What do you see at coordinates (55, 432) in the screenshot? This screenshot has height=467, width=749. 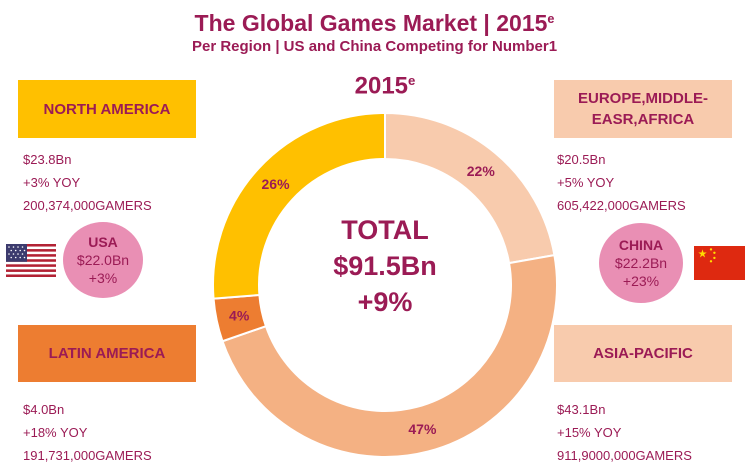 I see `growth: +18% YOY` at bounding box center [55, 432].